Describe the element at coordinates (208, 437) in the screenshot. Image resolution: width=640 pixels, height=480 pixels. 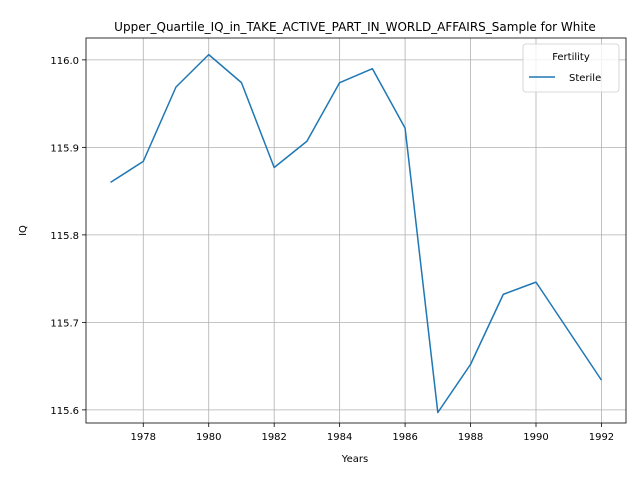
I see `x-tick-label: 1980` at that location.